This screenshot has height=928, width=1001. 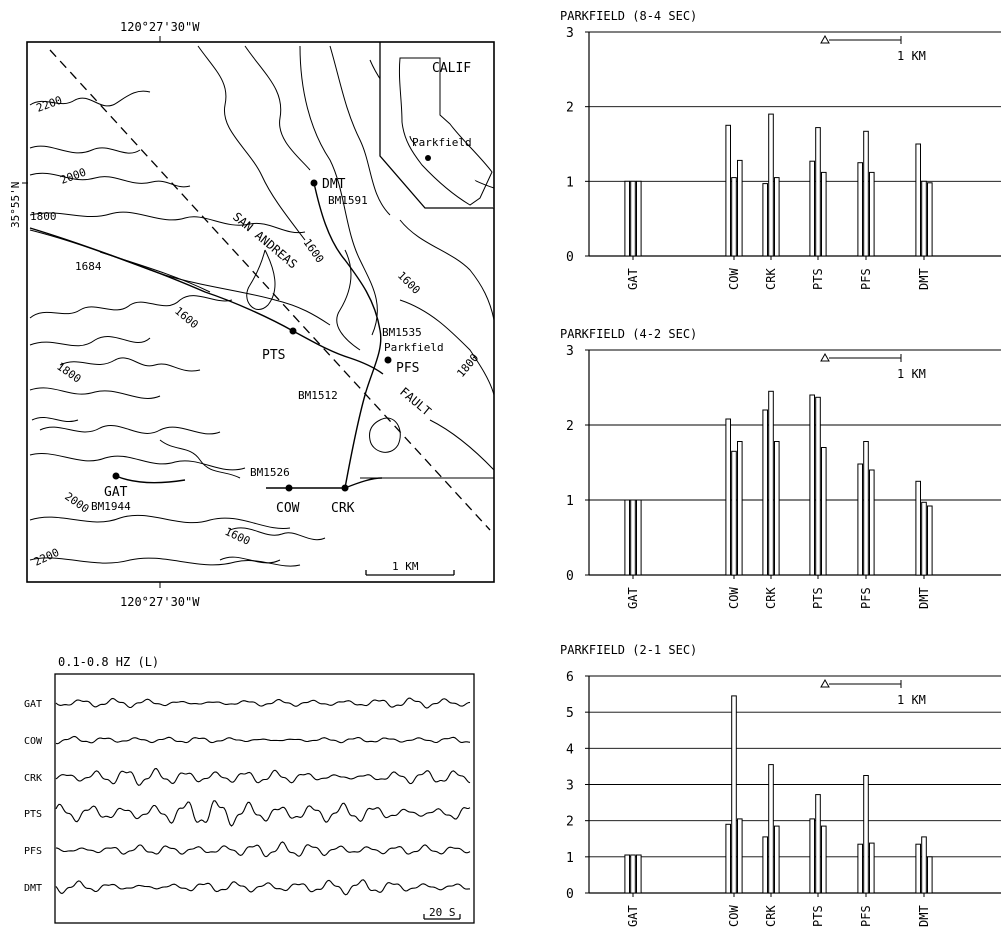 I want to click on contour-label-1800-southwest: 1800, so click(x=68, y=373).